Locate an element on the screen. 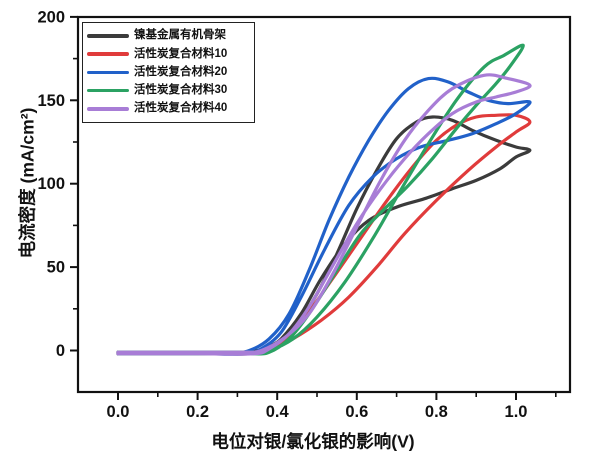 The height and width of the screenshot is (466, 600). legend-item-0: 镍基金属有机骨架 is located at coordinates (169, 36).